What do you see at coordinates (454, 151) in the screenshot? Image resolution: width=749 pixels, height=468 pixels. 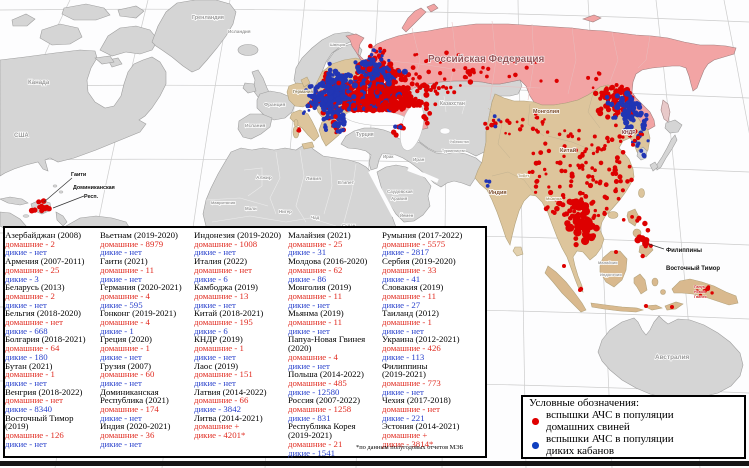 I see `svg-text: Туркменистан` at bounding box center [454, 151].